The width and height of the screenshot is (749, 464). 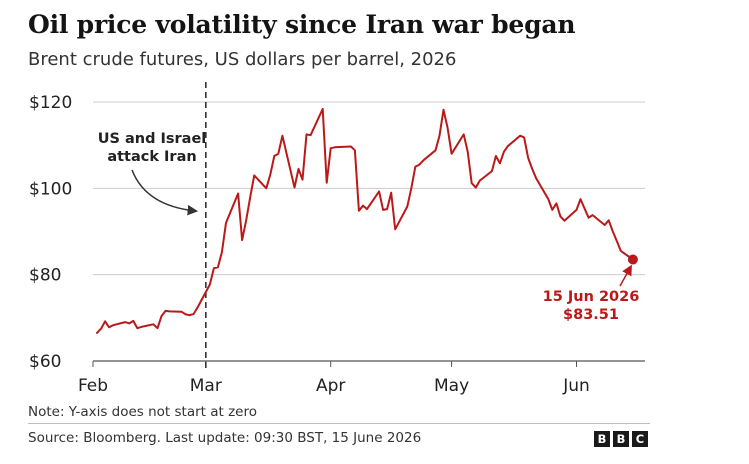 What do you see at coordinates (45, 276) in the screenshot?
I see `y-tick-label: $80` at bounding box center [45, 276].